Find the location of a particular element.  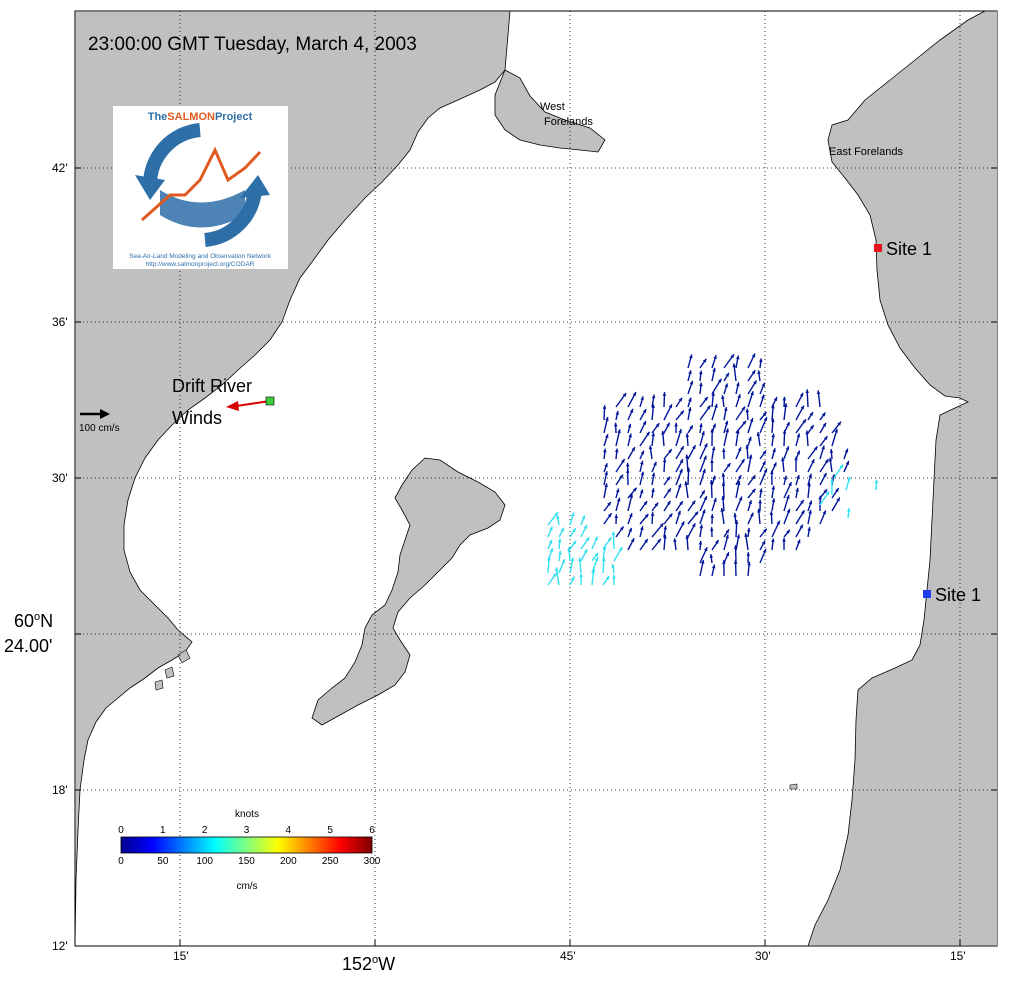

site-label-south: Site 1 is located at coordinates (958, 595).